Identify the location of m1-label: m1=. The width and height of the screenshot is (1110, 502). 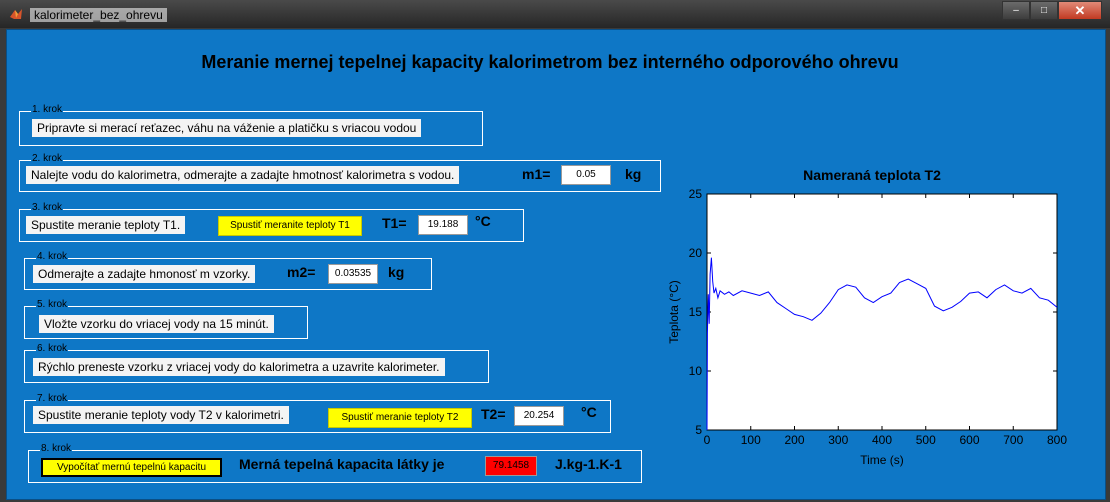
(536, 174).